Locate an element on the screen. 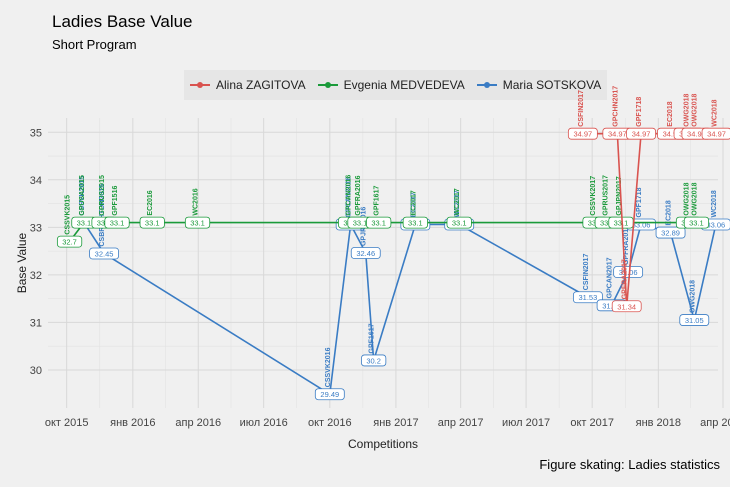  value-label: 30.2 is located at coordinates (373, 360).